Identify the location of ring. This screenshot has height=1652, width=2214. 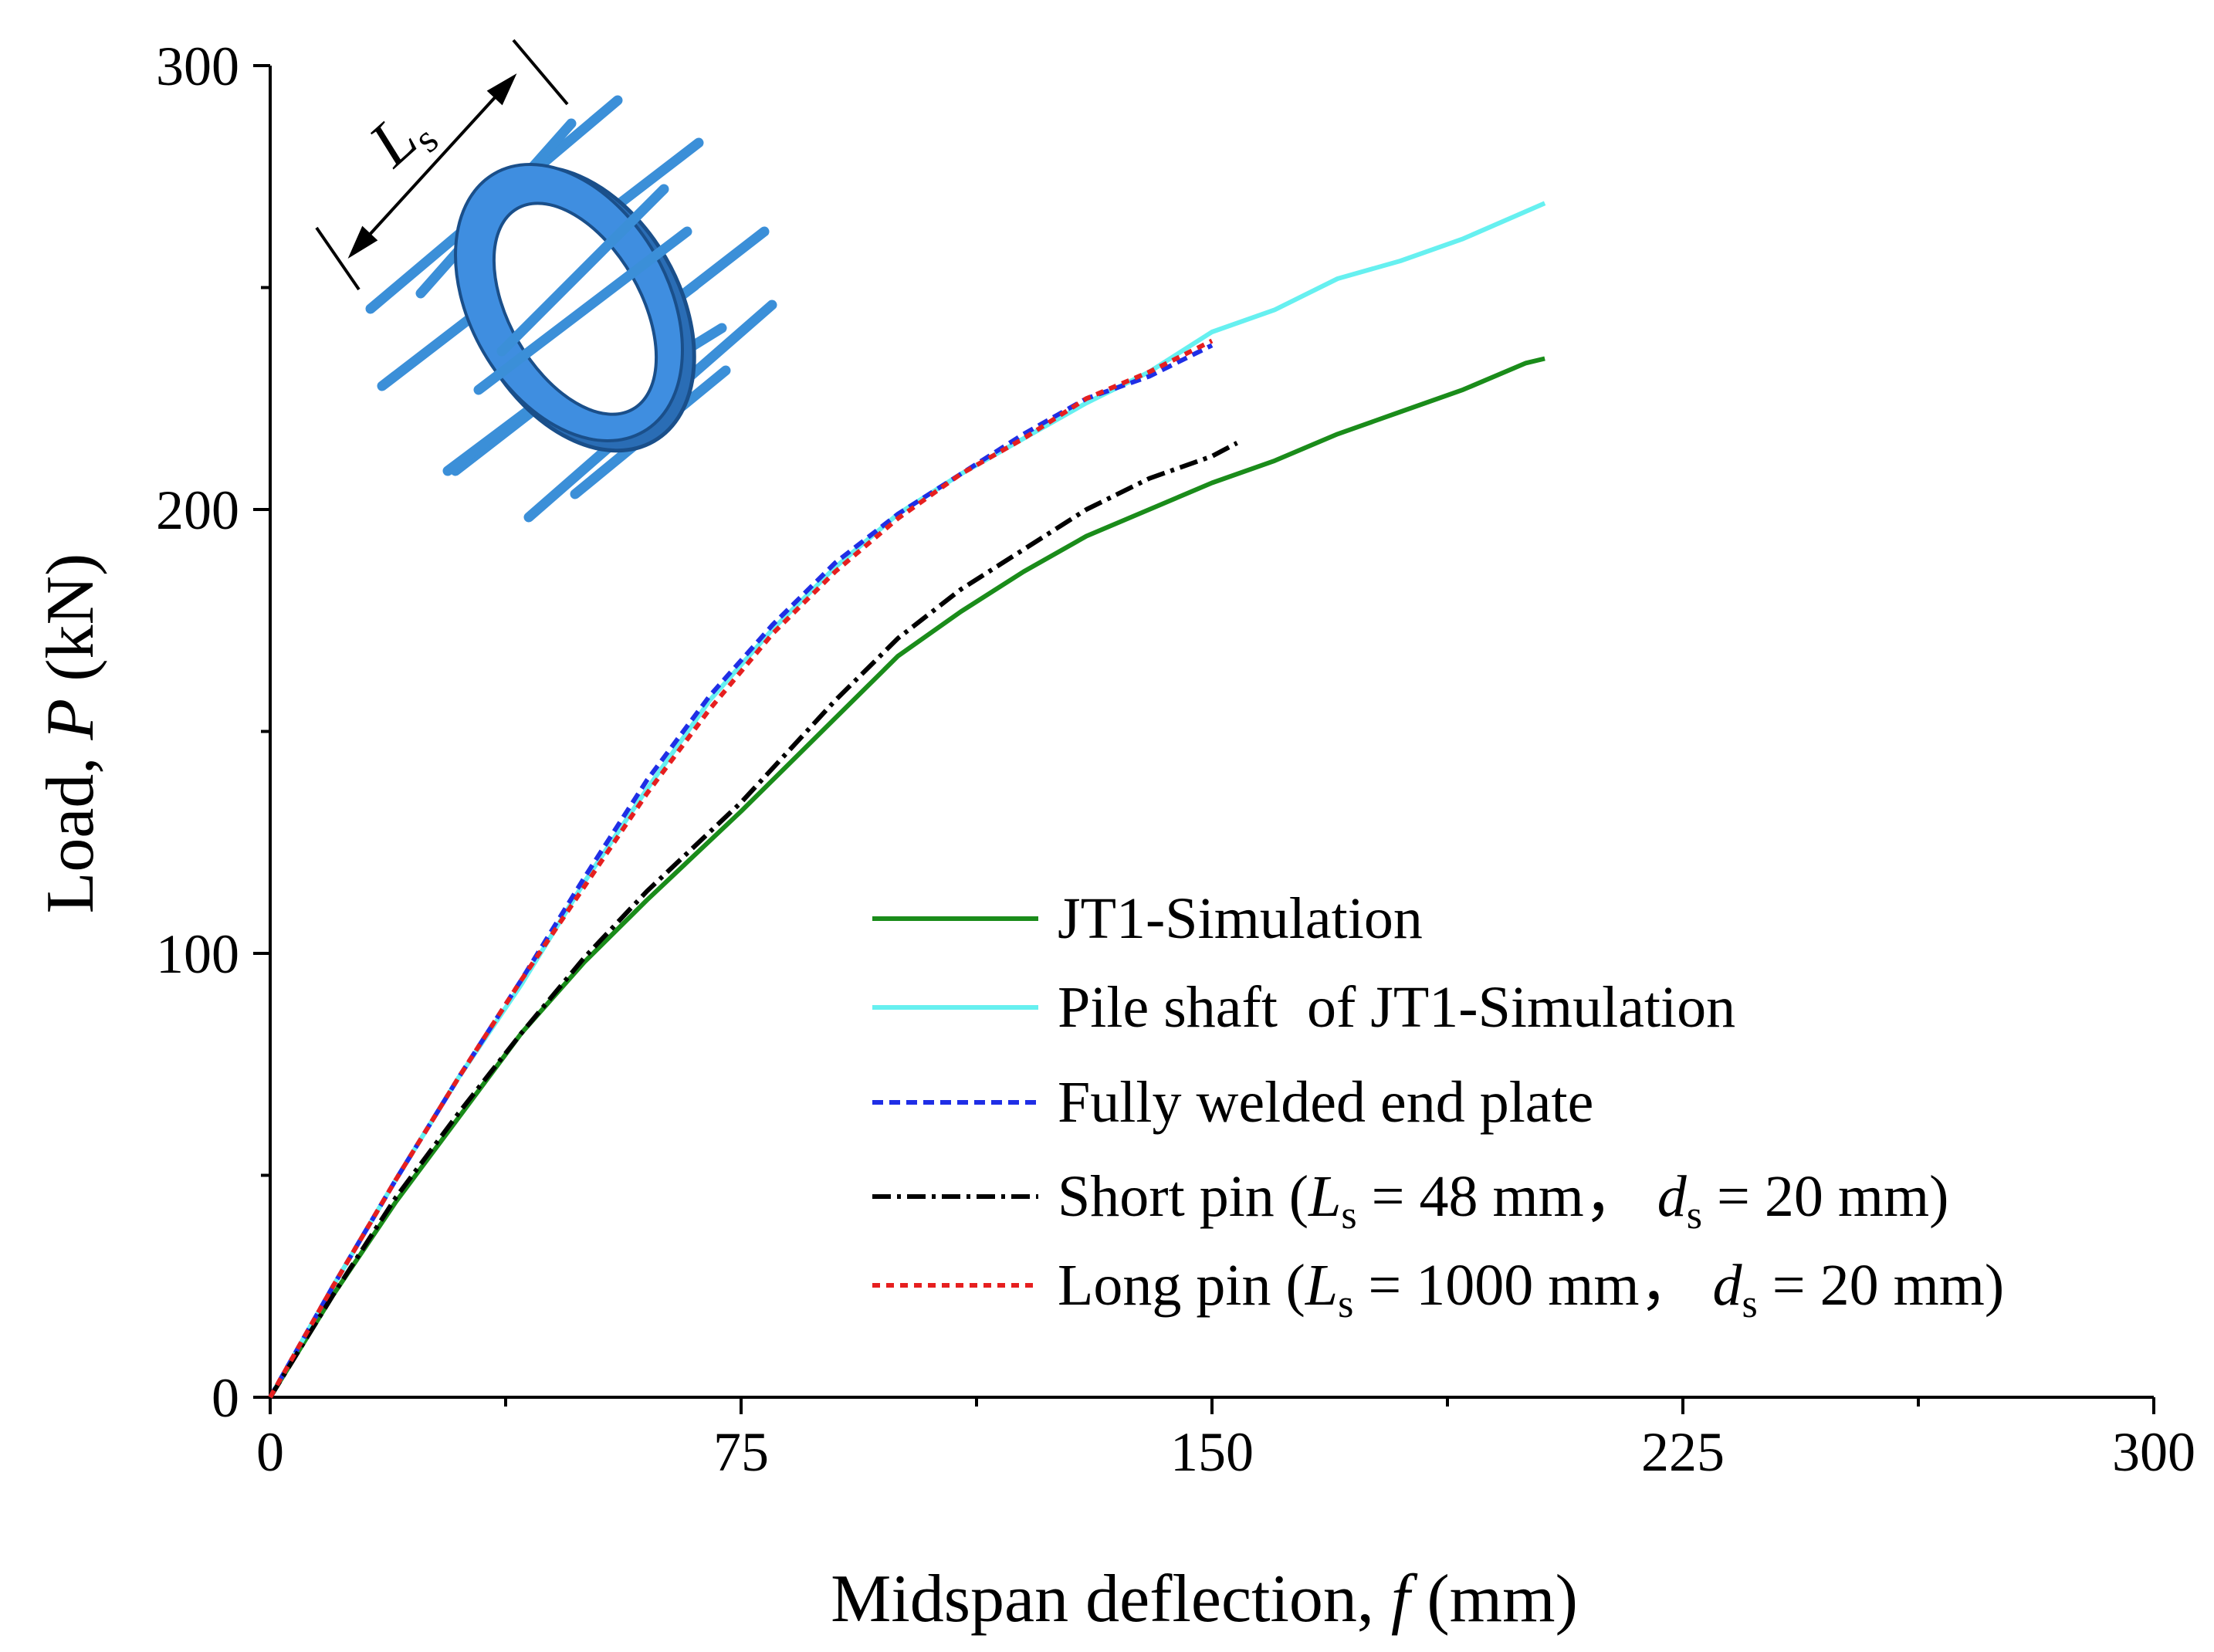
(575, 308).